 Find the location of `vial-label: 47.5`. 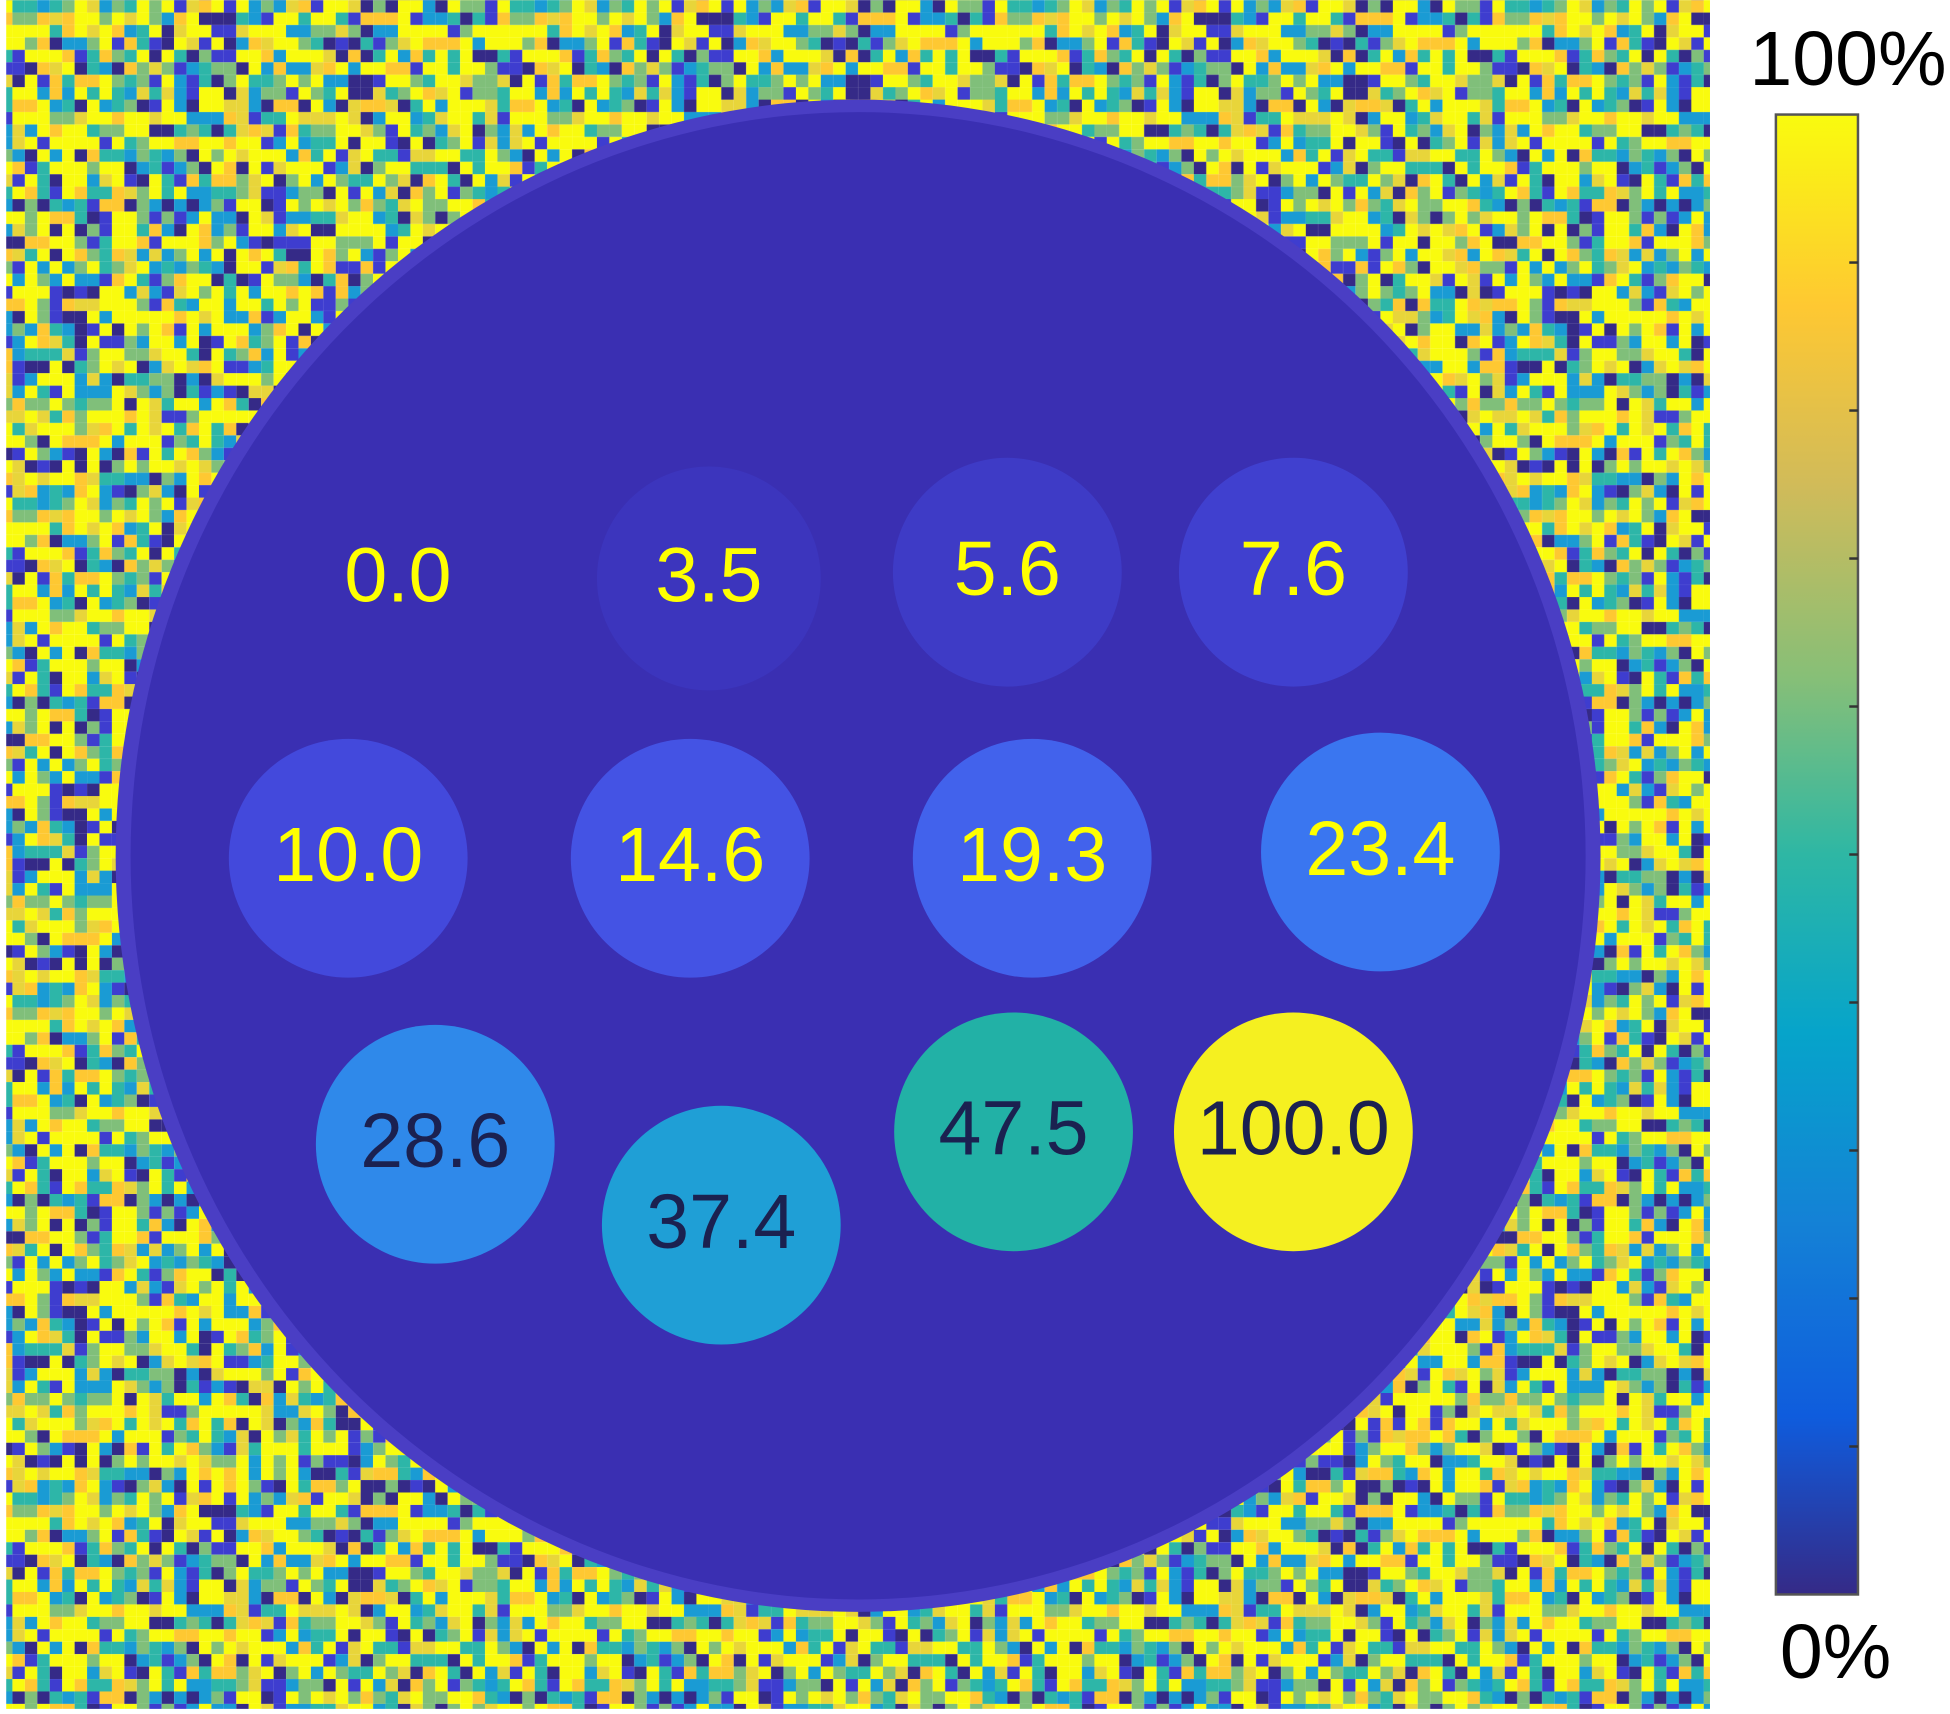

vial-label: 47.5 is located at coordinates (1014, 1129).